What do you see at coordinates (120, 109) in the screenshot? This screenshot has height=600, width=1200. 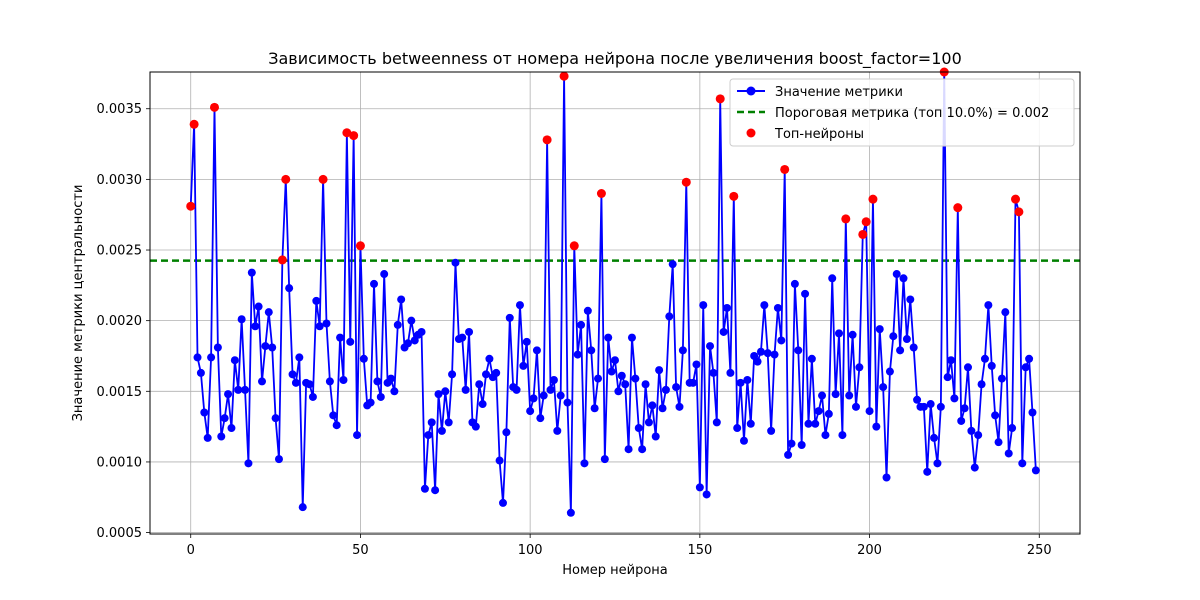 I see `y-tick-label: 0.0035` at bounding box center [120, 109].